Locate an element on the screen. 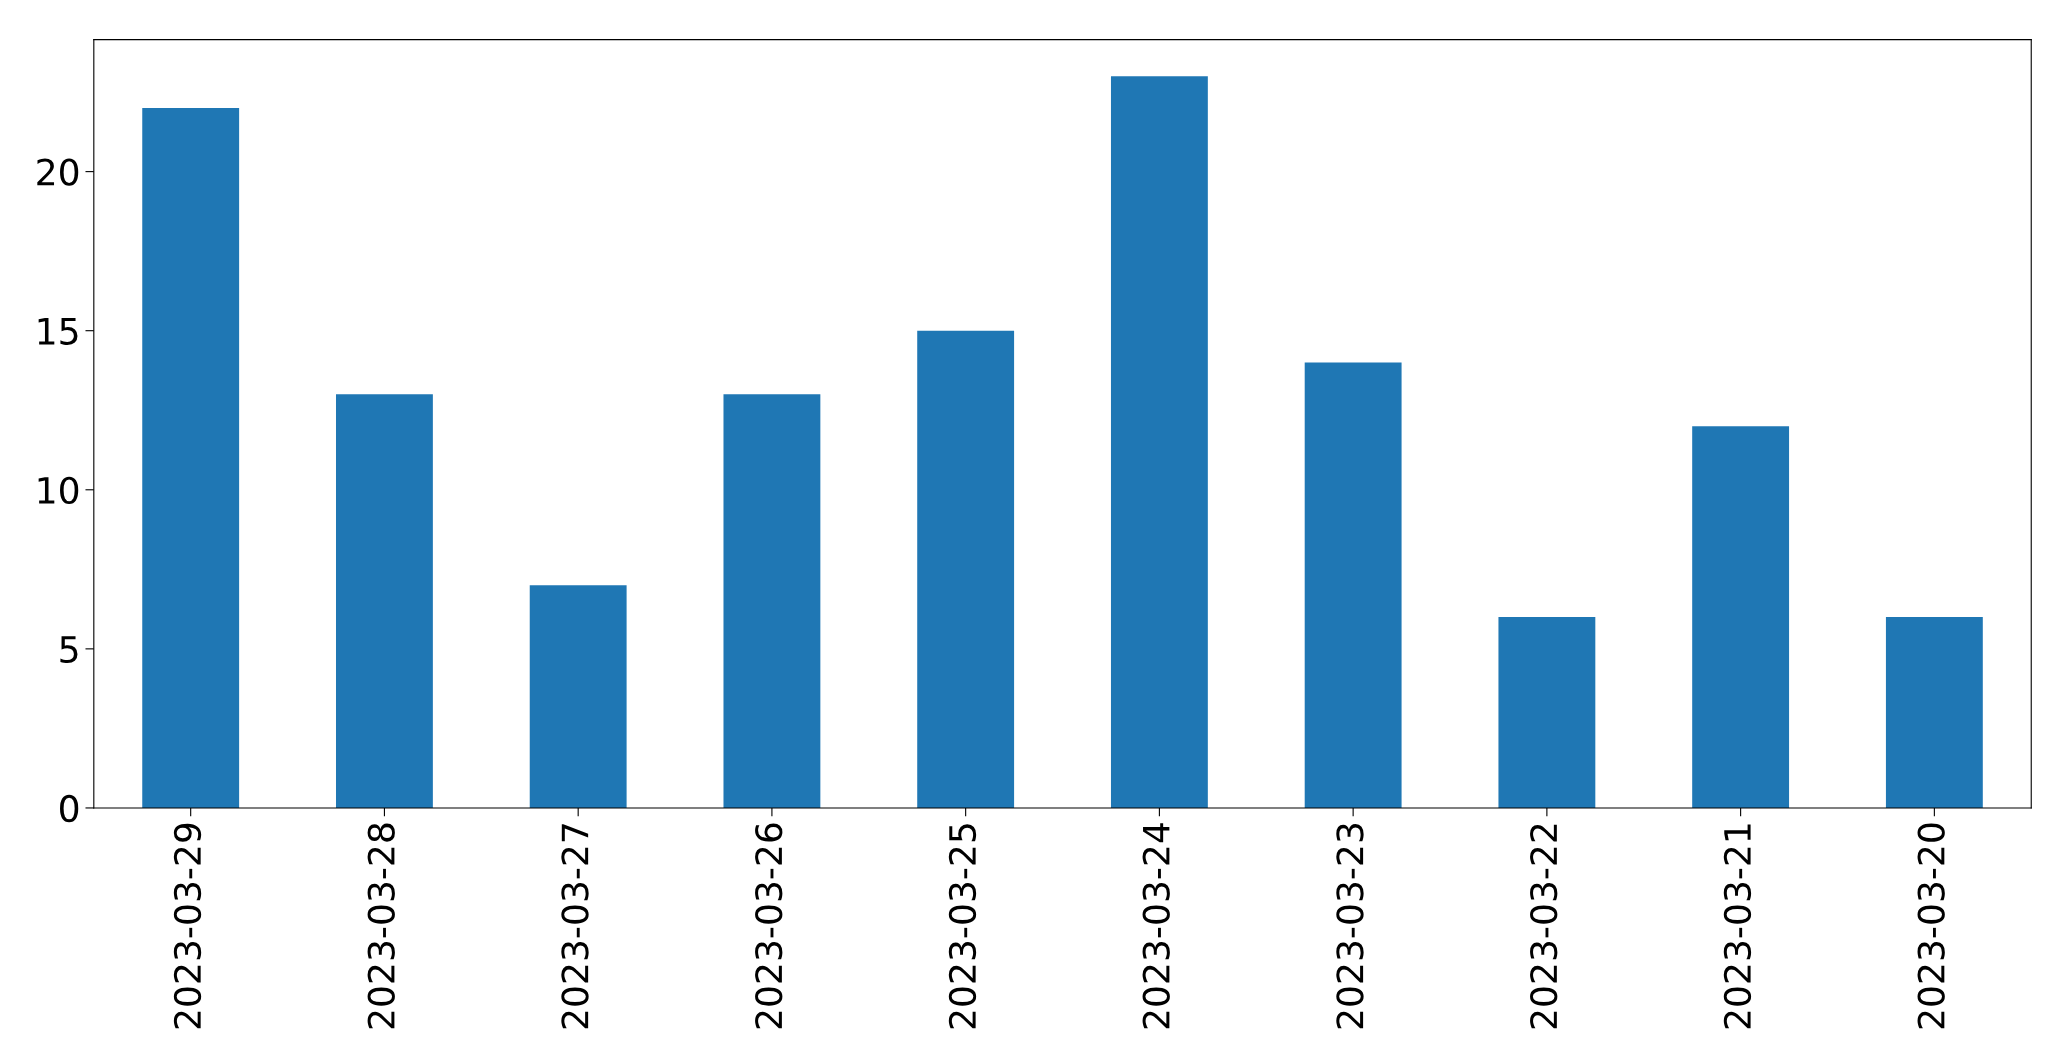 The width and height of the screenshot is (2071, 1061). y-tick-label: 5 is located at coordinates (69, 650).